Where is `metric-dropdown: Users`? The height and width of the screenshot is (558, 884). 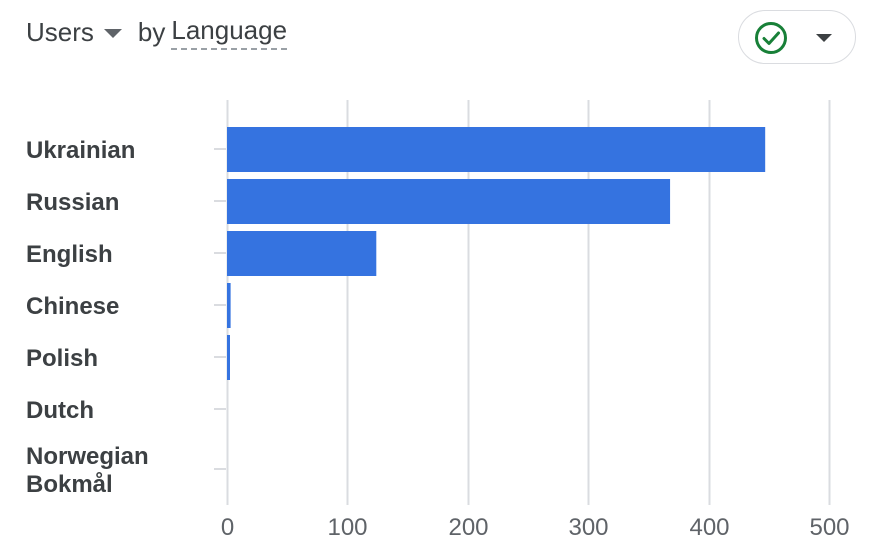 metric-dropdown: Users is located at coordinates (82, 32).